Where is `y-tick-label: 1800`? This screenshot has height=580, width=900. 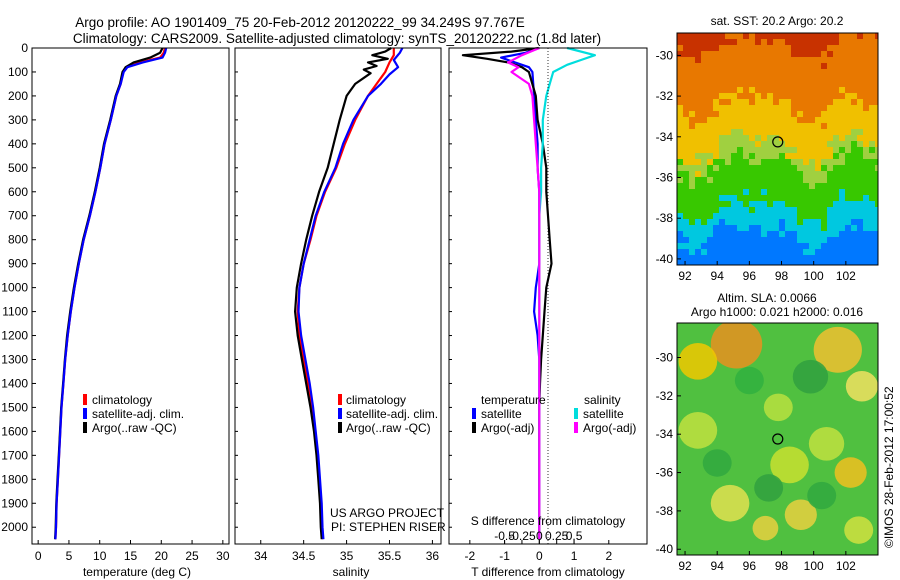 y-tick-label: 1800 is located at coordinates (14, 479).